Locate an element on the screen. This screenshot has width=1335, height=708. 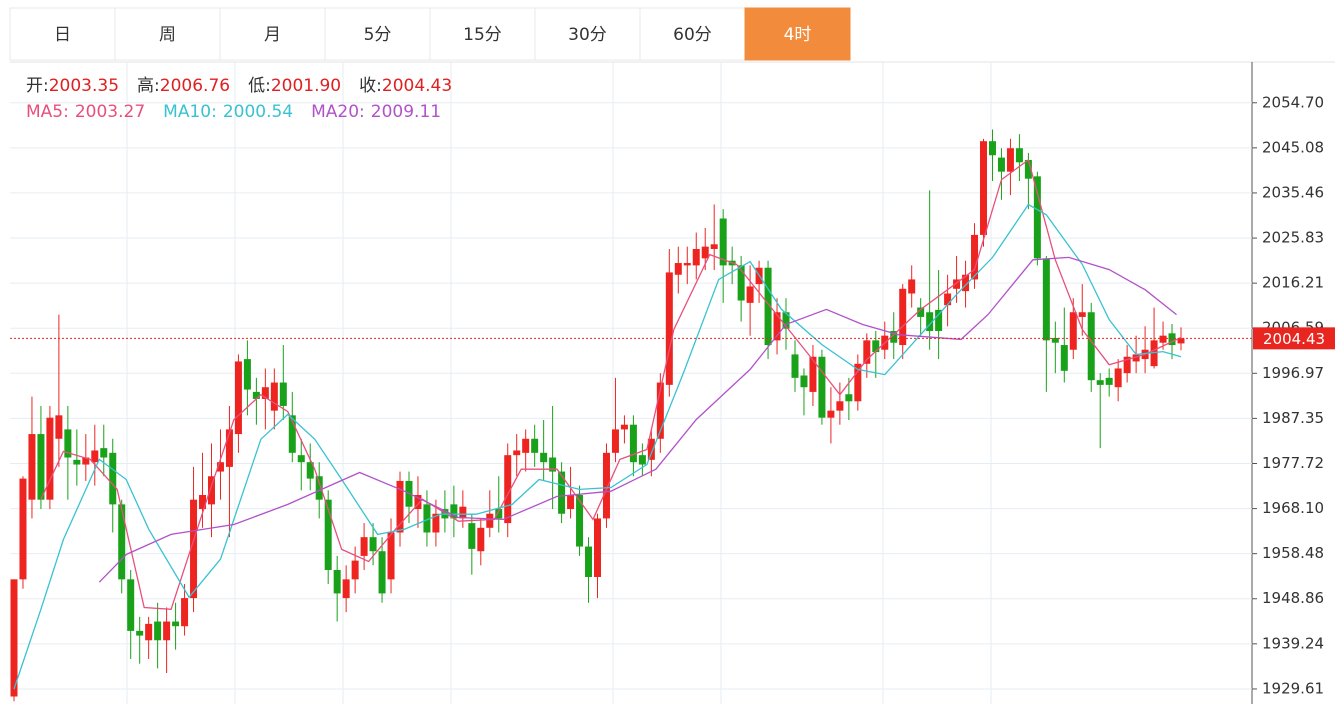
tab-label: 4时 is located at coordinates (798, 35).